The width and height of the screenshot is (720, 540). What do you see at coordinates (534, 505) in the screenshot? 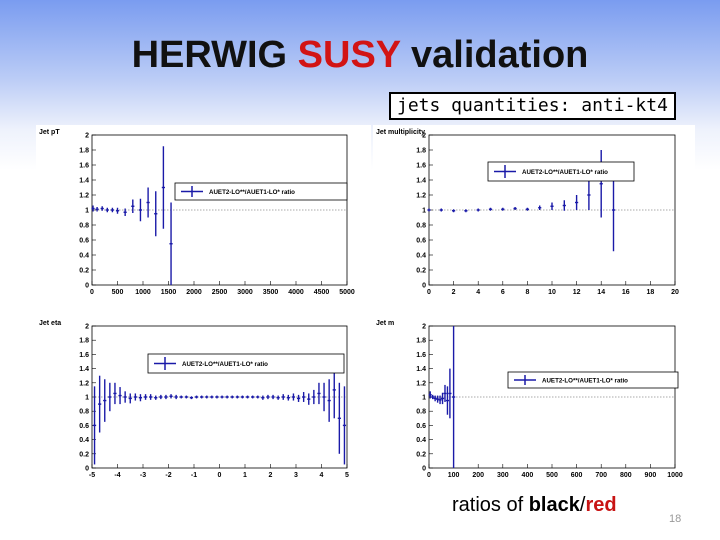
I see `caption: ratios of black/red` at bounding box center [534, 505].